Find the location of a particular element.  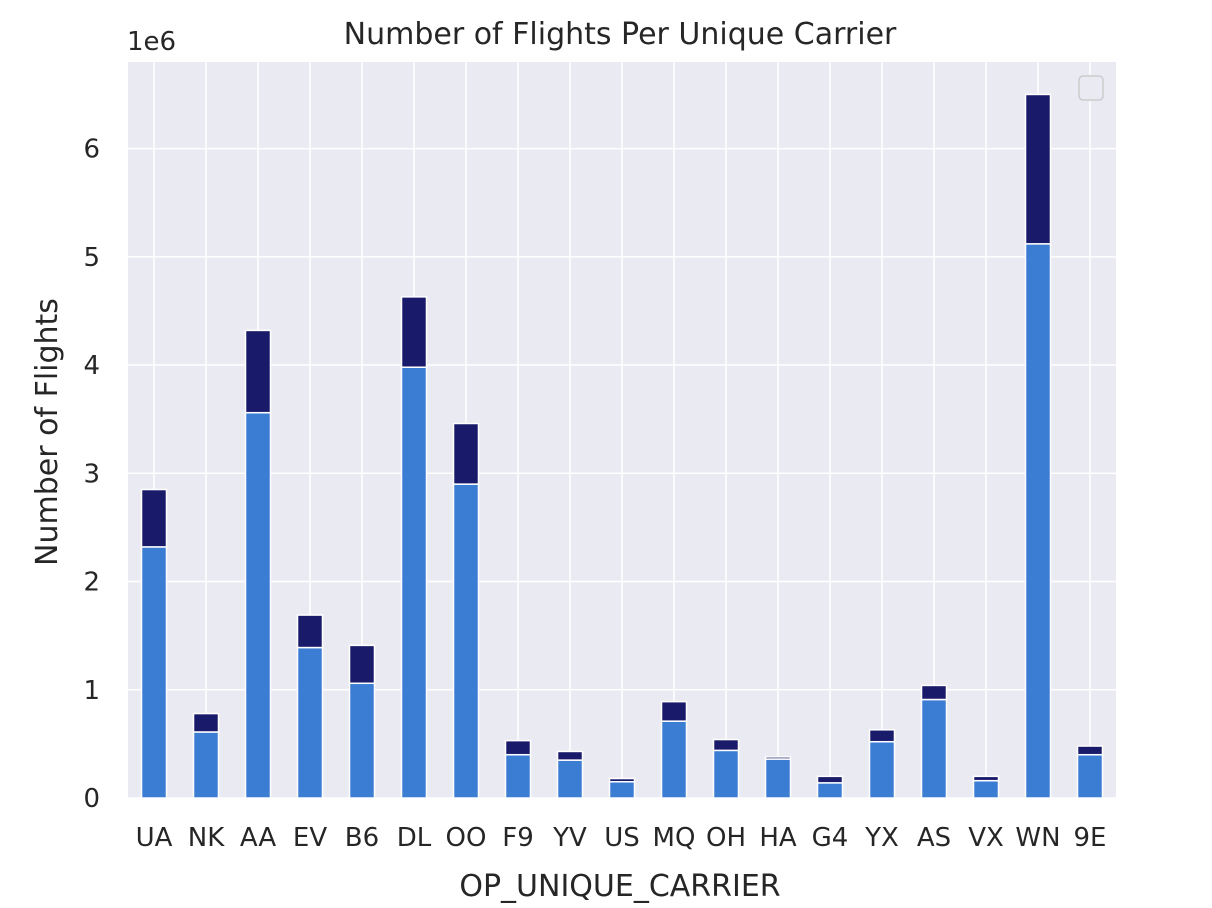

x-tick-label: 9E is located at coordinates (1090, 838).